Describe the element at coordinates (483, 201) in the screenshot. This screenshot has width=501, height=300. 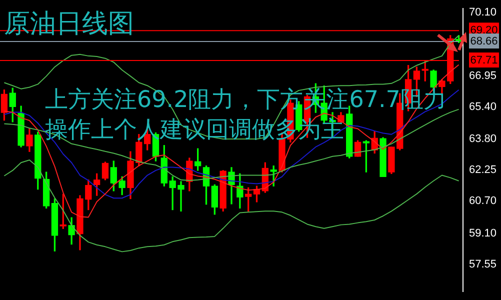
I see `y-tick-label: 60.70` at that location.